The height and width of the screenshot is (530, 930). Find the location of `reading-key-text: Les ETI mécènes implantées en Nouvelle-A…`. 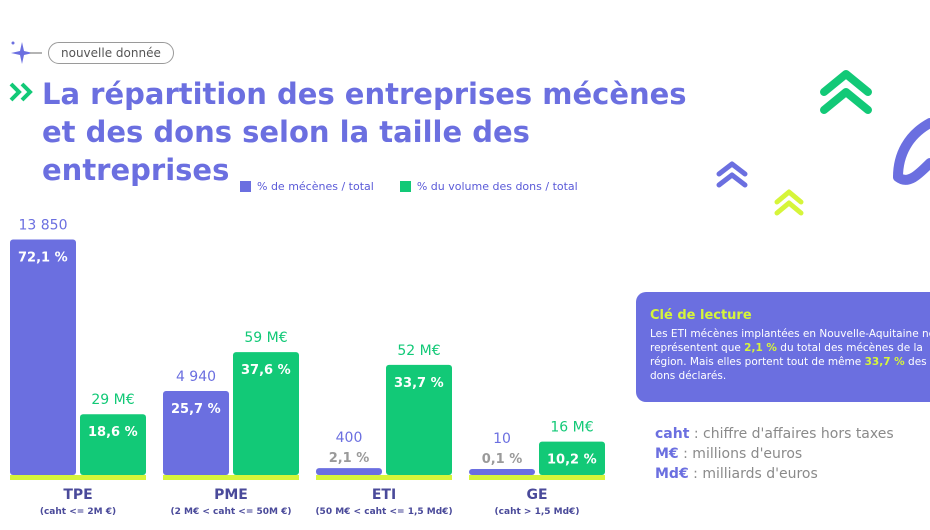

reading-key-text: Les ETI mécènes implantées en Nouvelle-A… is located at coordinates (790, 355).